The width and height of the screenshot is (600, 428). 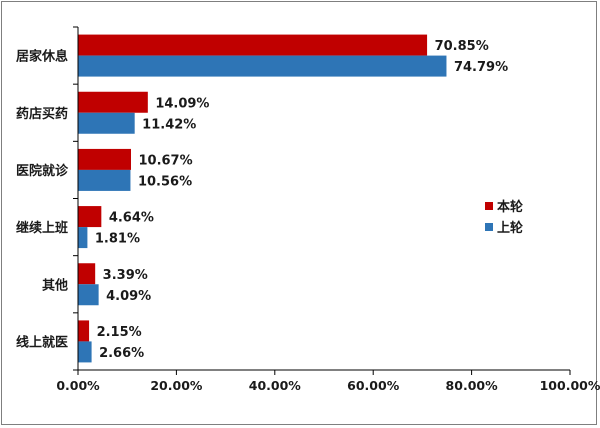 What do you see at coordinates (117, 239) in the screenshot?
I see `data-label: 1.81%` at bounding box center [117, 239].